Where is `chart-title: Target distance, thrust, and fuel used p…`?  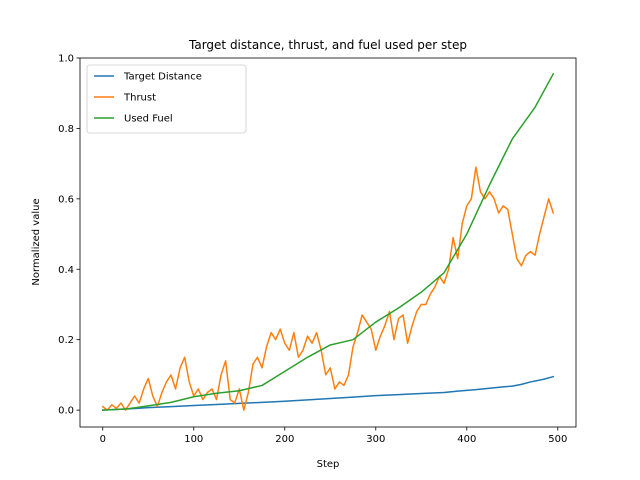 chart-title: Target distance, thrust, and fuel used p… is located at coordinates (327, 45).